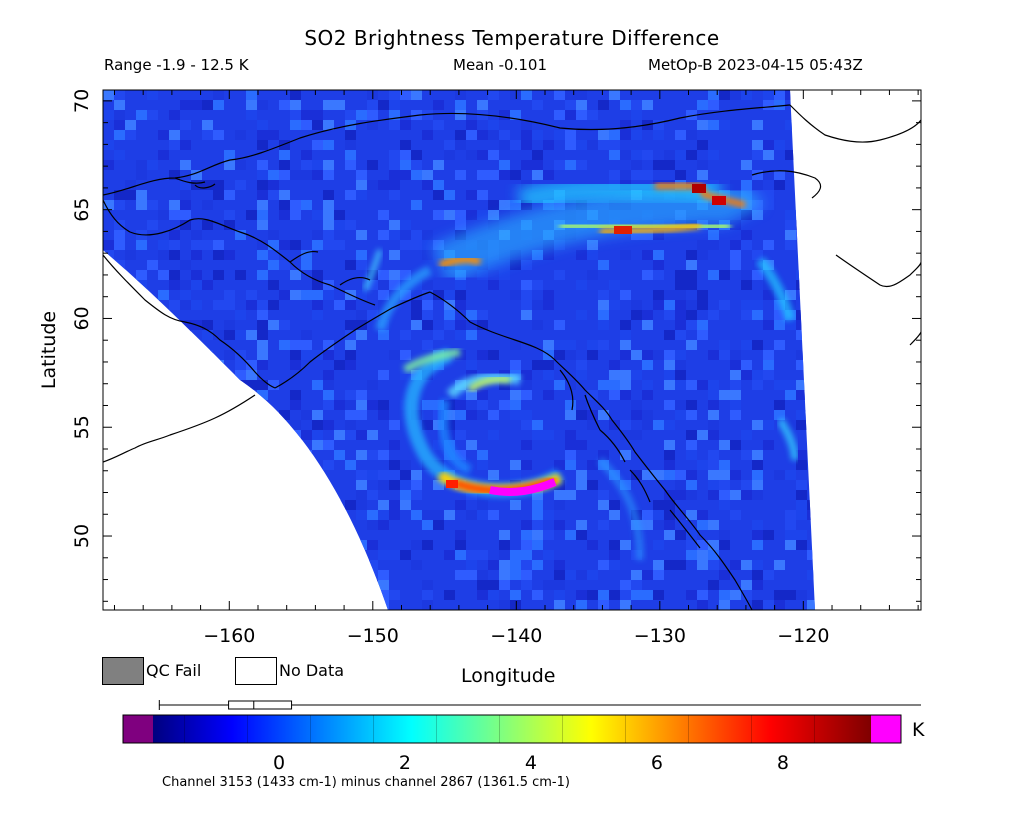  Describe the element at coordinates (260, 705) in the screenshot. I see `boxplot-box` at that location.